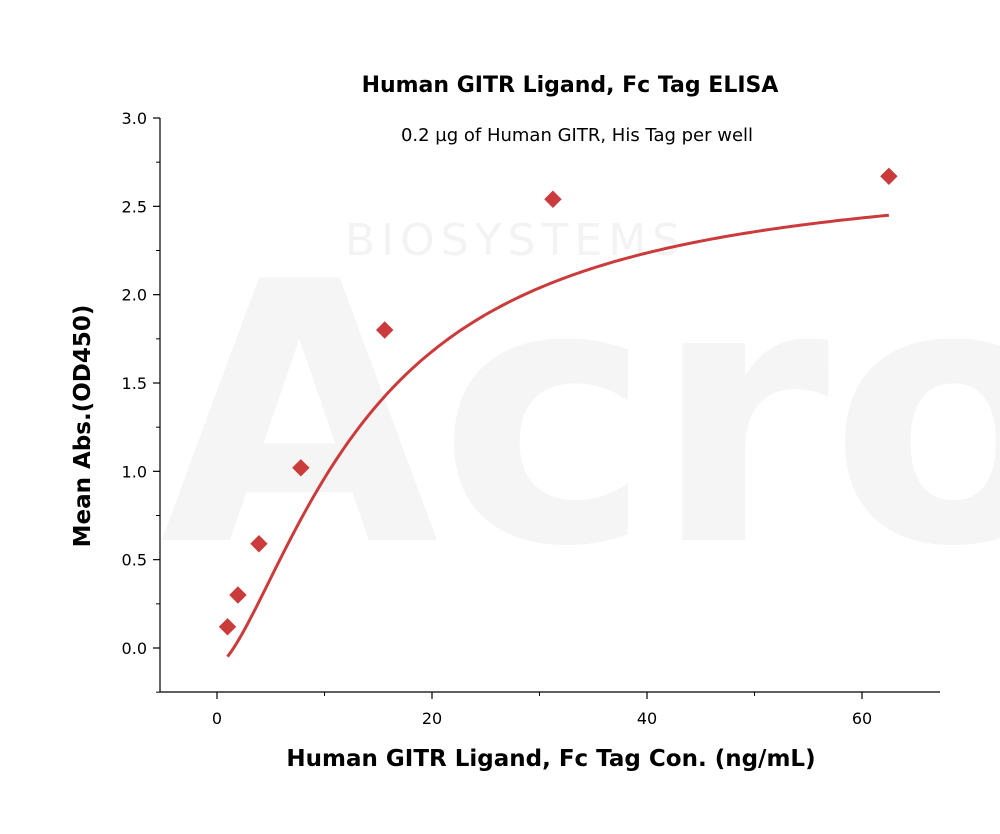  What do you see at coordinates (550, 759) in the screenshot?
I see `x-axis-label: Human GITR Ligand, Fc Tag Con. (ng/mL)` at bounding box center [550, 759].